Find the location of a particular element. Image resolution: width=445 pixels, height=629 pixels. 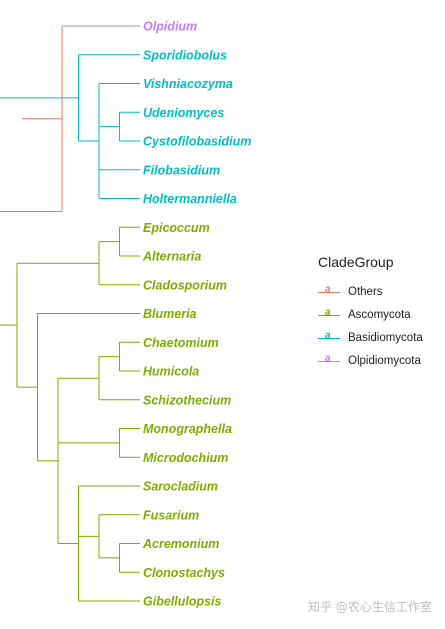

tip-label: Clonostachys is located at coordinates (184, 573).